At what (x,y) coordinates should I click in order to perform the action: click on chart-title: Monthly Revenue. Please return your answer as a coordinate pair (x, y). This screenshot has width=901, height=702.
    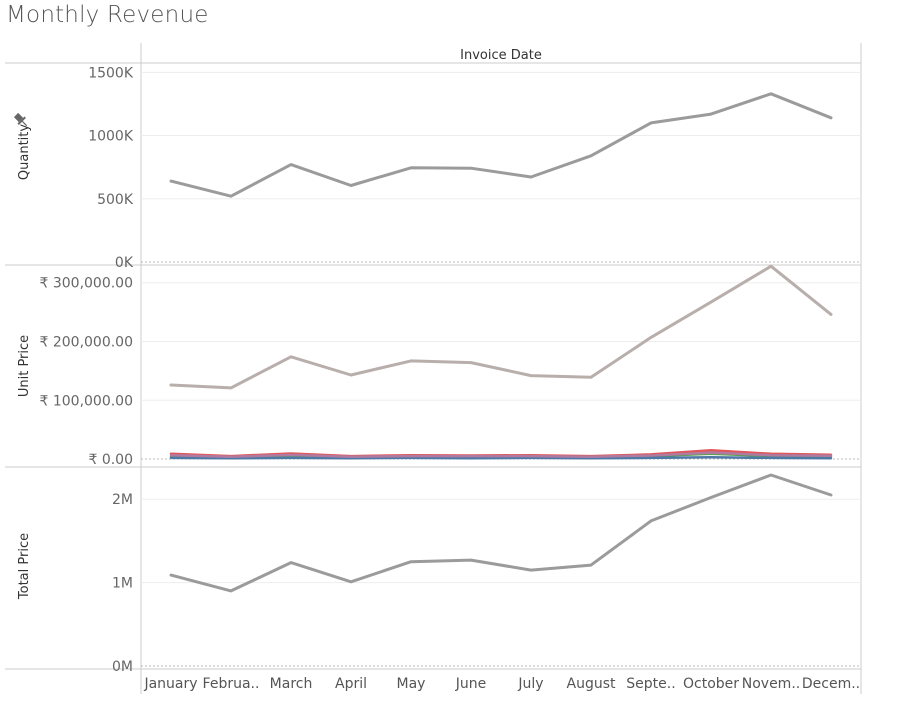
    Looking at the image, I should click on (107, 15).